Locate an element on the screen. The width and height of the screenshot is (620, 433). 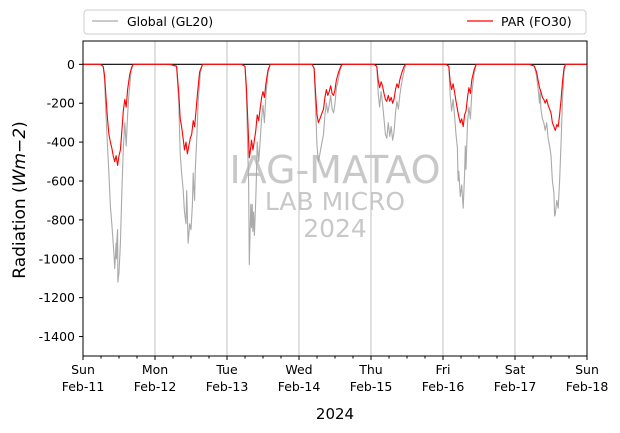
watermark-line-1: IAG-MATAO is located at coordinates (334, 170).